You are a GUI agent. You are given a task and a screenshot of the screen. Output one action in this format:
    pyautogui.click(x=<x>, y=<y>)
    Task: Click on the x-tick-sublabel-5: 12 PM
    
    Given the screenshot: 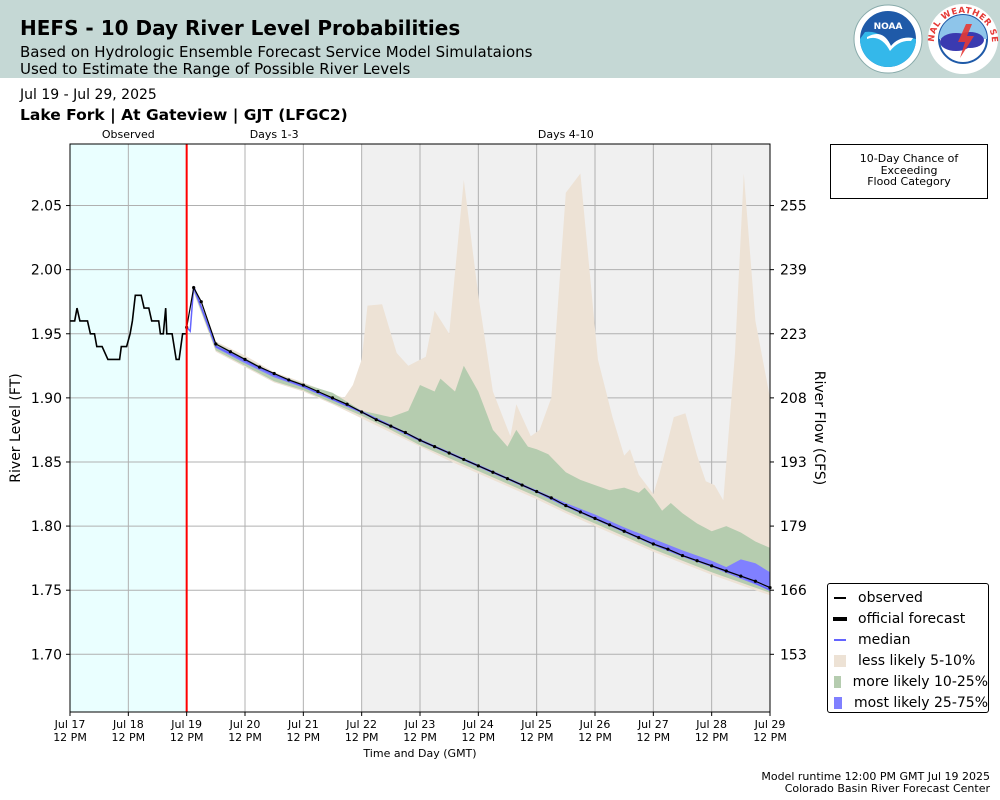 What is the action you would take?
    pyautogui.click(x=362, y=737)
    